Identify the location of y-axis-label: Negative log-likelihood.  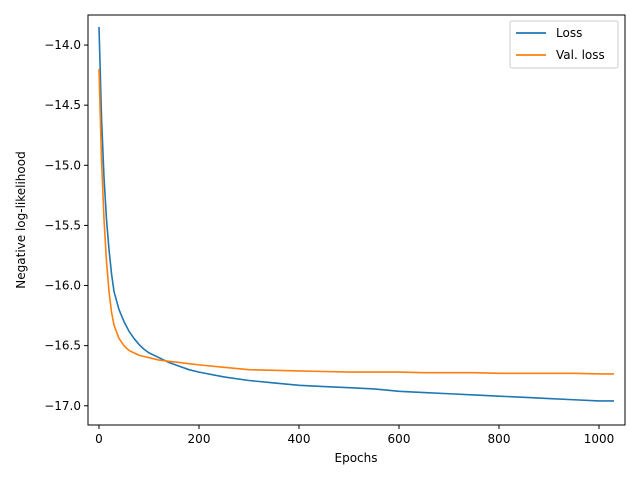
(21, 219).